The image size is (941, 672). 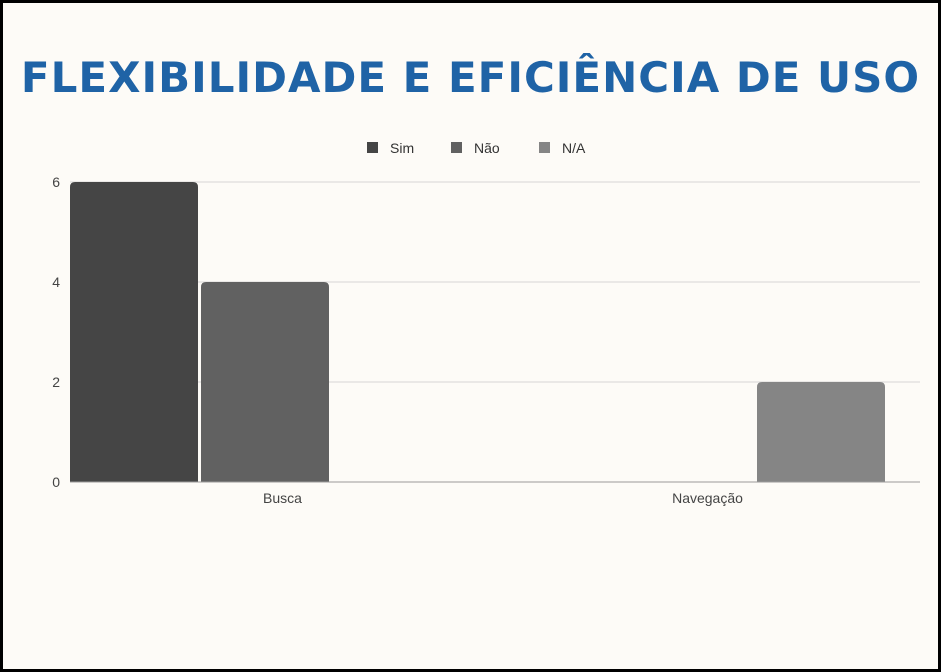 I want to click on legend-label: Sim, so click(x=402, y=148).